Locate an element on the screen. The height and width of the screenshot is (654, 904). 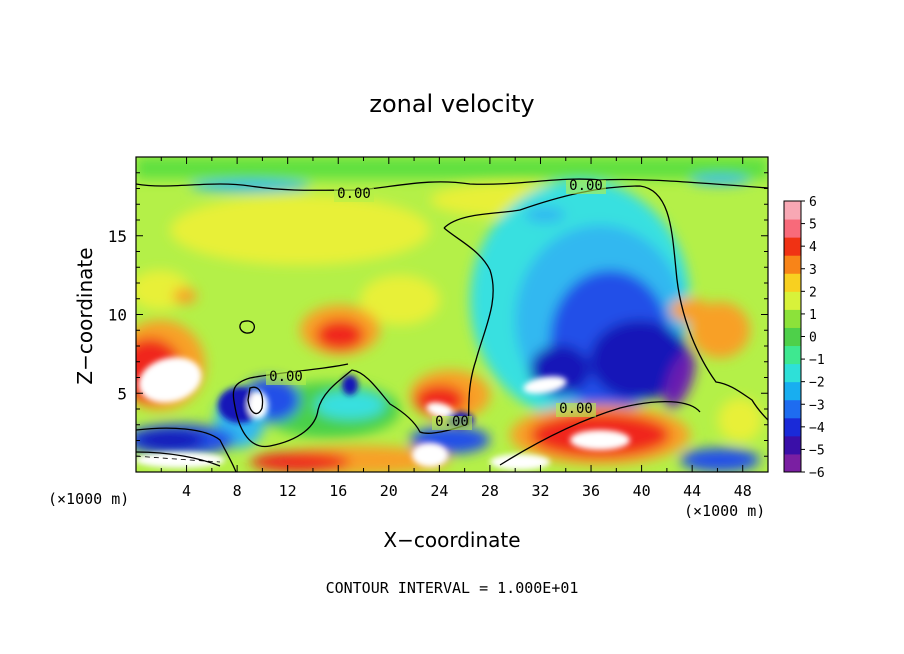
y-tick-label: 5 is located at coordinates (122, 393).